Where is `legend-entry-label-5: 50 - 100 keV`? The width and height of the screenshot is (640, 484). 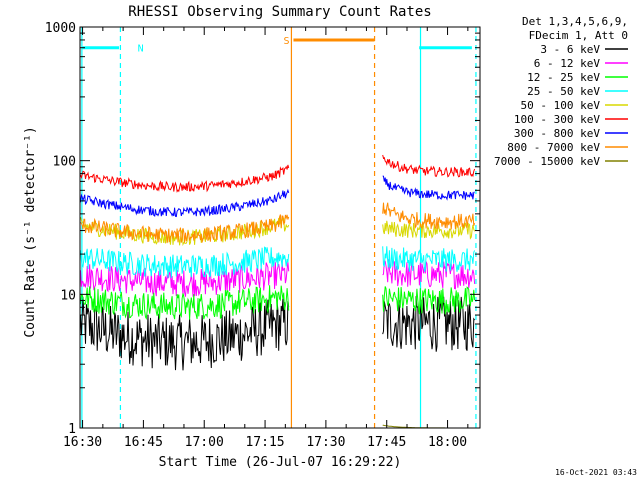
legend-entry-label-5: 50 - 100 keV is located at coordinates (561, 105).